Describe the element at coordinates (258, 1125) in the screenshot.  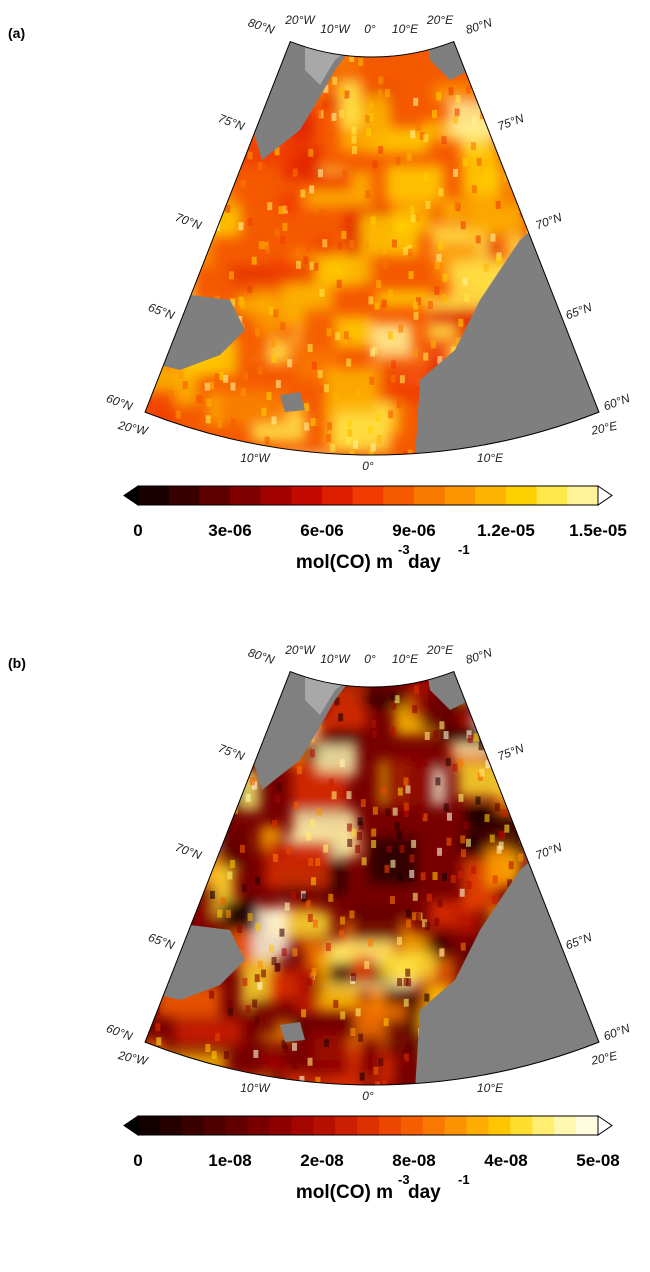
I see `colorbar-step` at that location.